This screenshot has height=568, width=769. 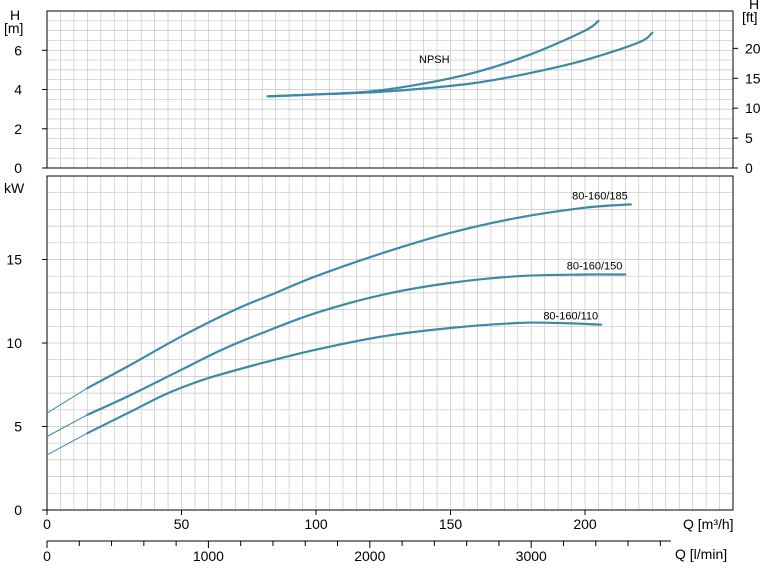 I want to click on x-tick-label: 150, so click(x=451, y=524).